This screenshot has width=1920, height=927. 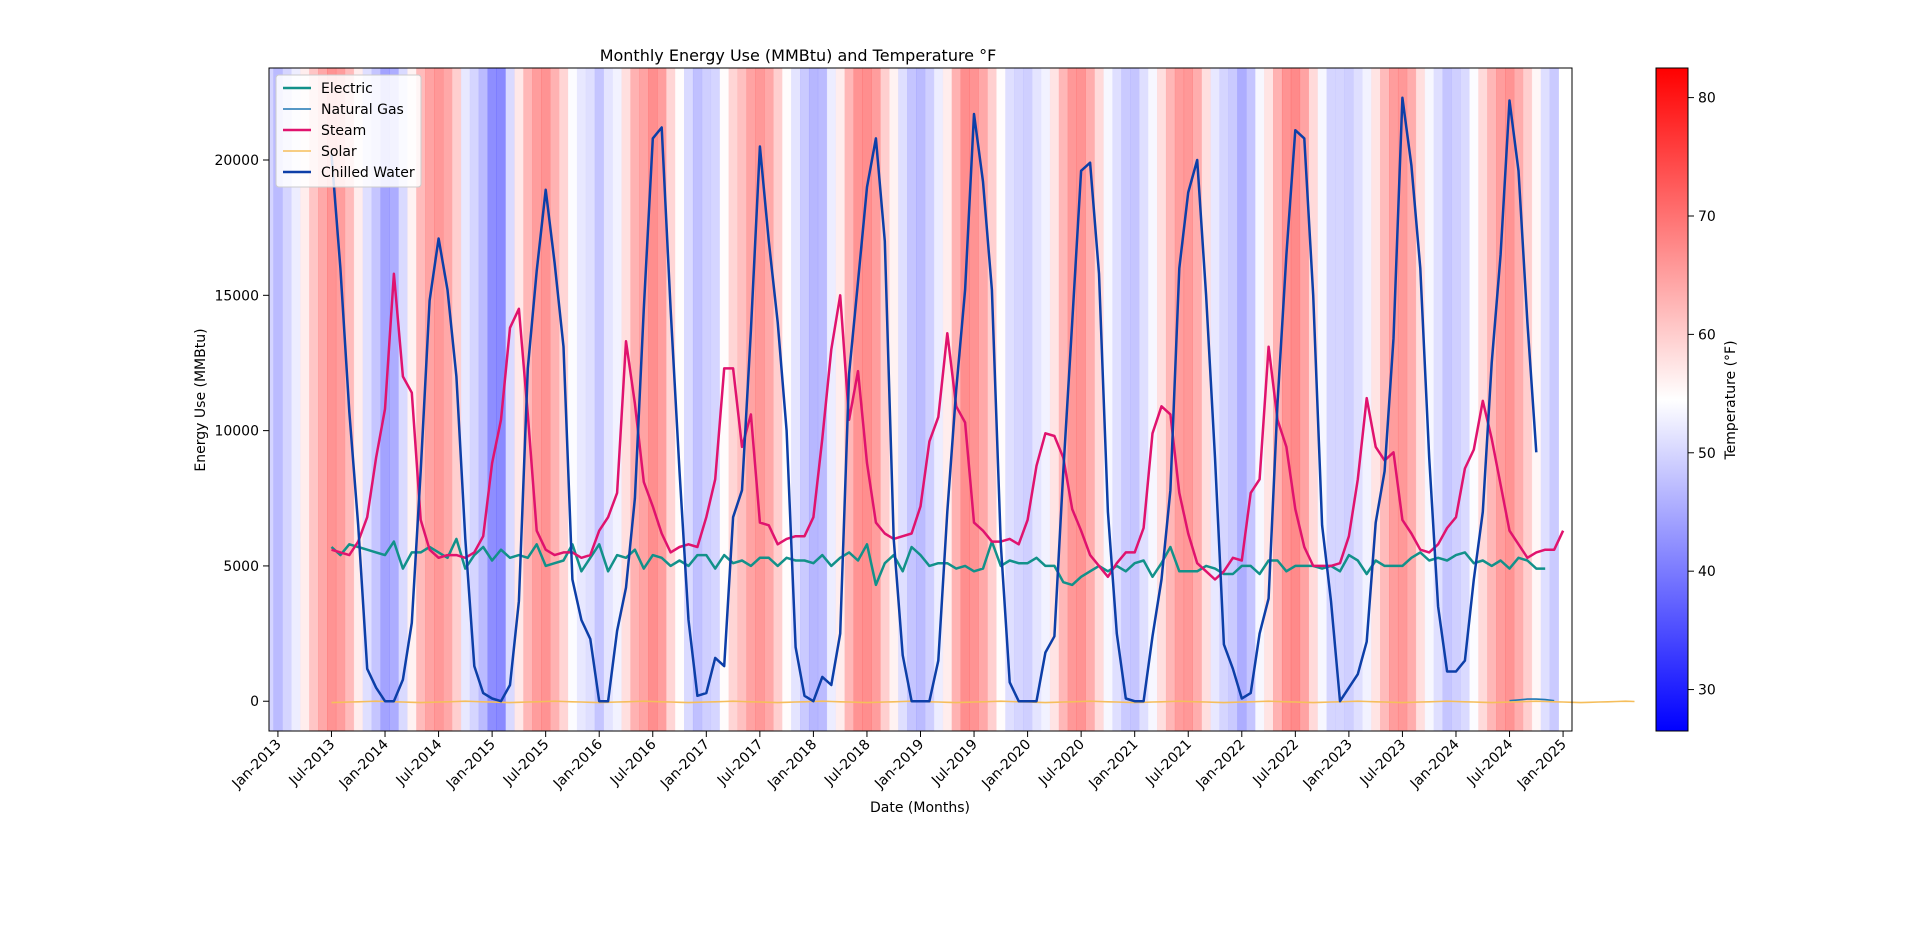 I want to click on series-line-natural-gas, so click(x=1532, y=700).